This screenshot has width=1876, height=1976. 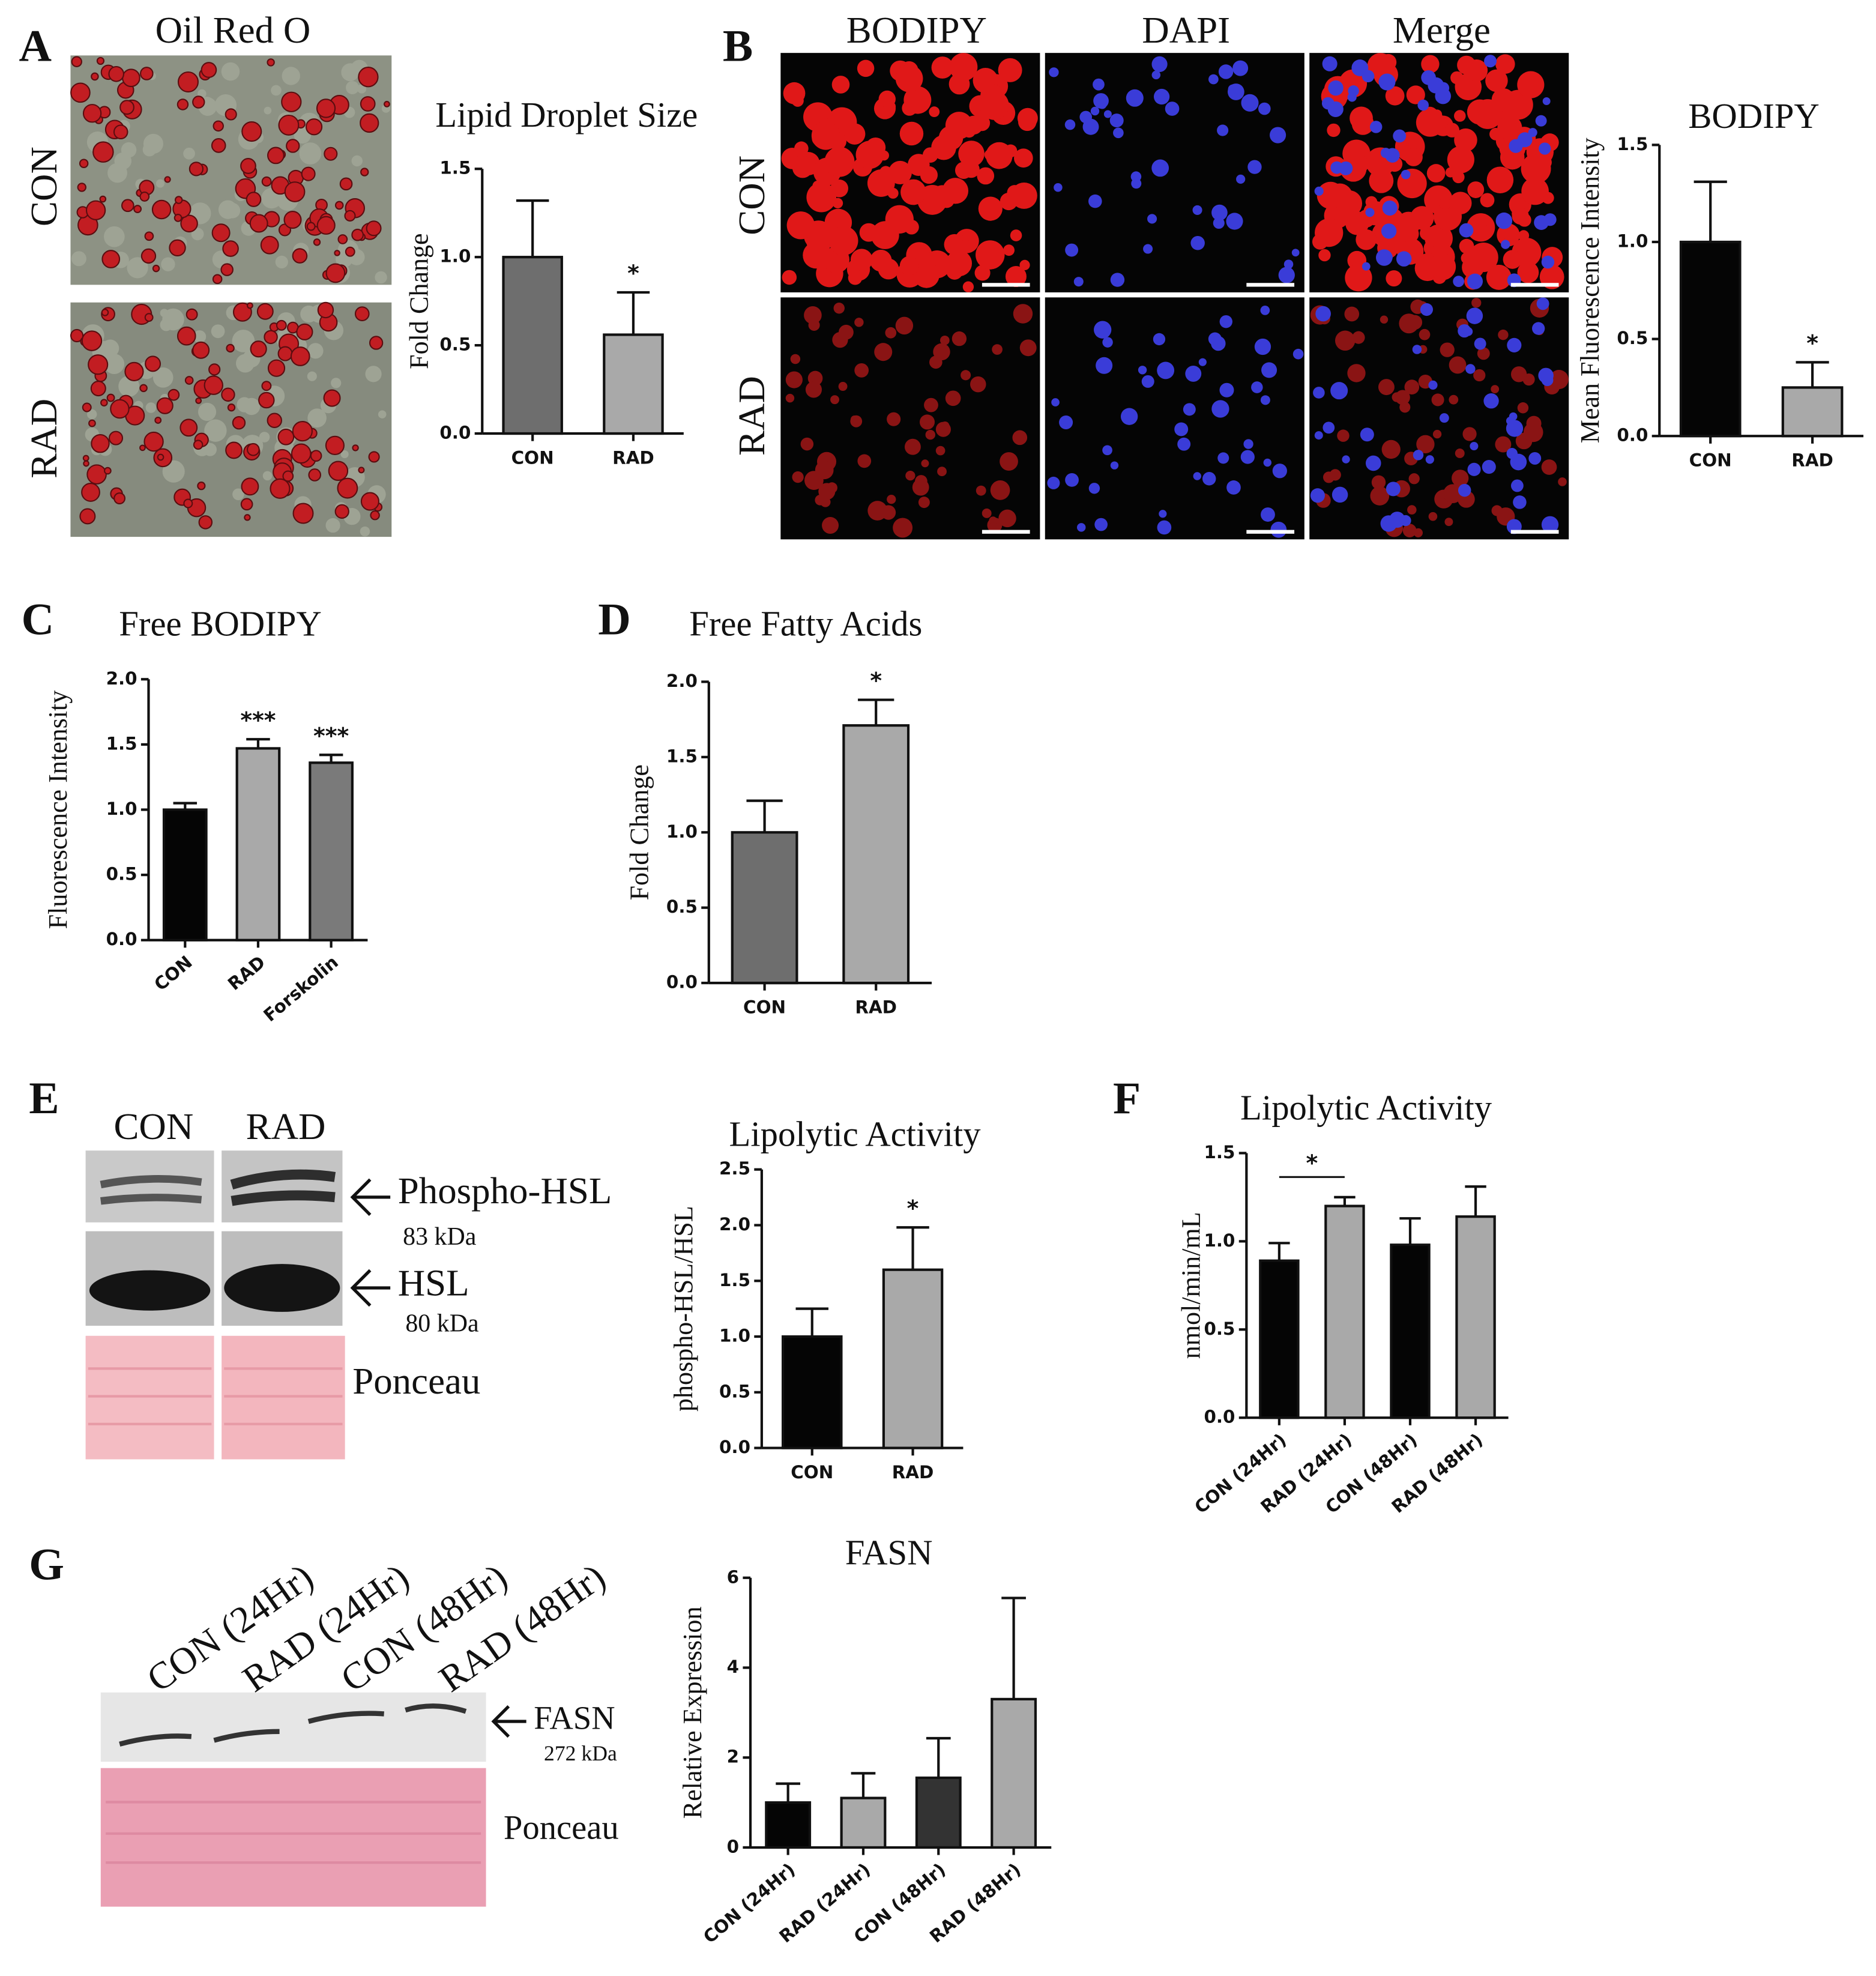 I want to click on x-tick-label: RAD, so click(x=633, y=457).